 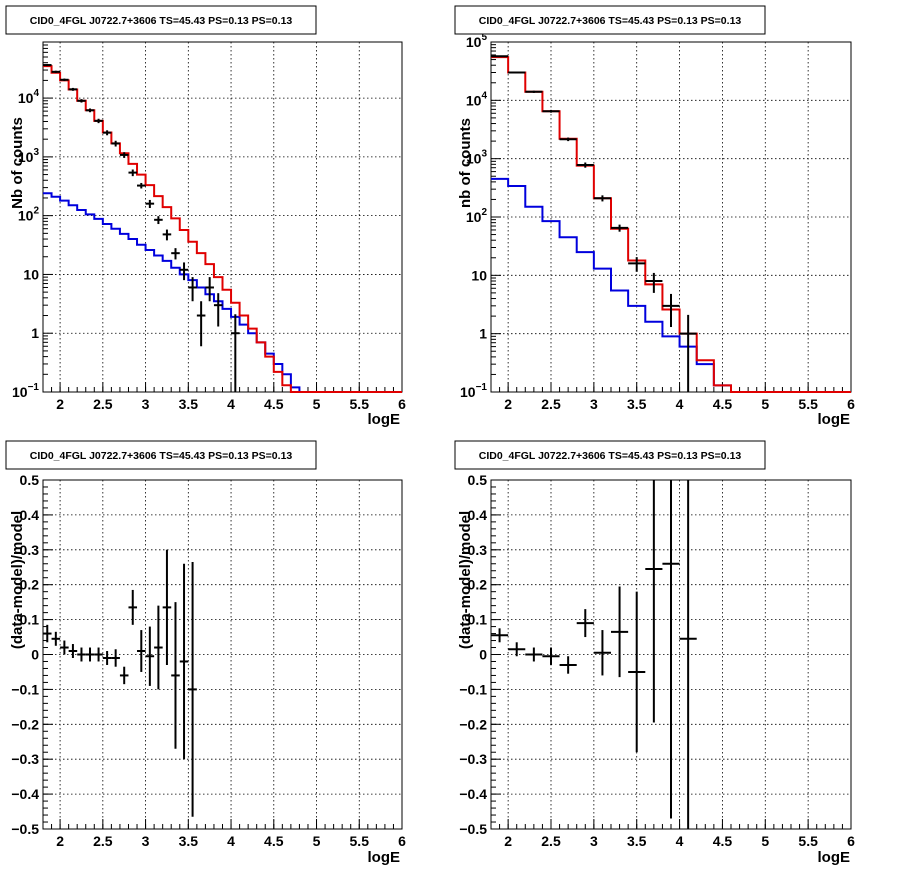 I want to click on y-tick-label: 10⁴, so click(x=477, y=99).